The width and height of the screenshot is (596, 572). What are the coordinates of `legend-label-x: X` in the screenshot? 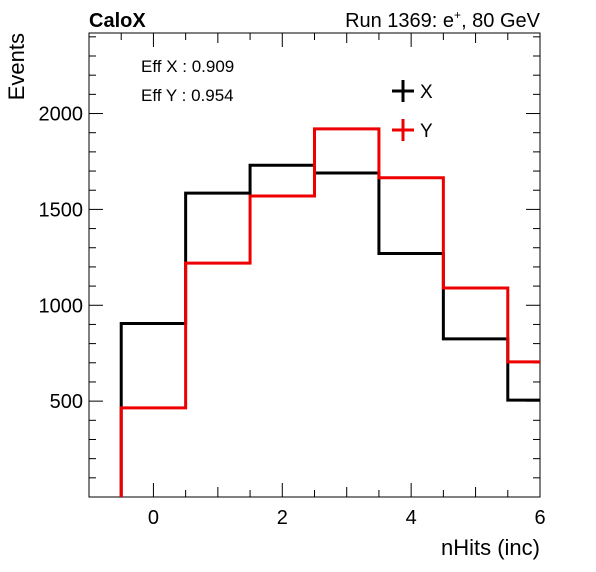 It's located at (426, 92).